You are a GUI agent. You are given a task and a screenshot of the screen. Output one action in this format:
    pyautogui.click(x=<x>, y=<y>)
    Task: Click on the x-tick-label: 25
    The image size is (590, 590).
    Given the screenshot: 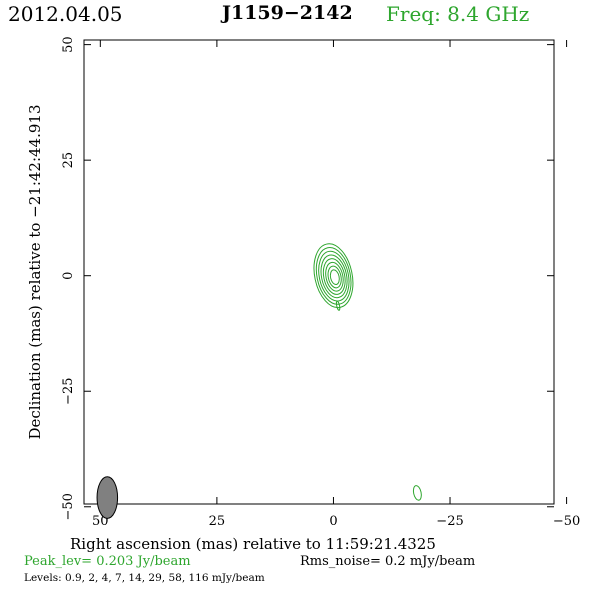 What is the action you would take?
    pyautogui.click(x=217, y=521)
    